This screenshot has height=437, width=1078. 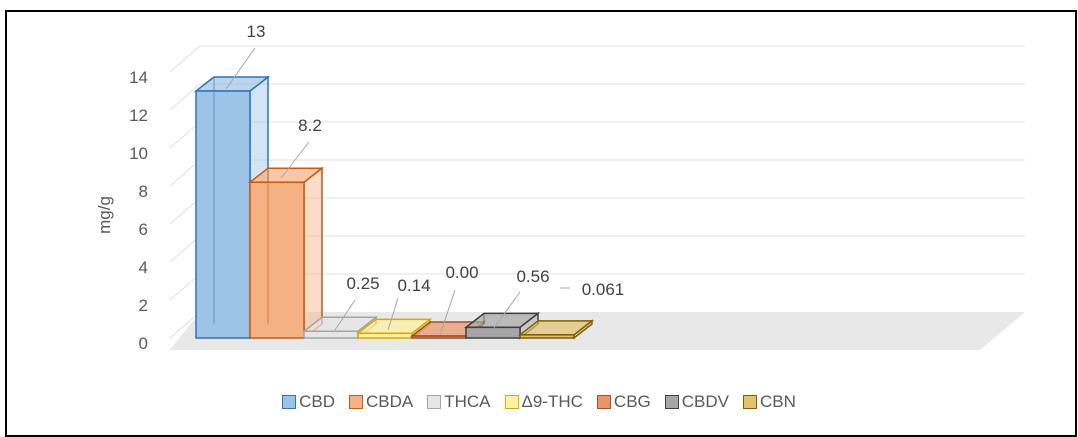 I want to click on y-tick-label: 10, so click(x=138, y=153).